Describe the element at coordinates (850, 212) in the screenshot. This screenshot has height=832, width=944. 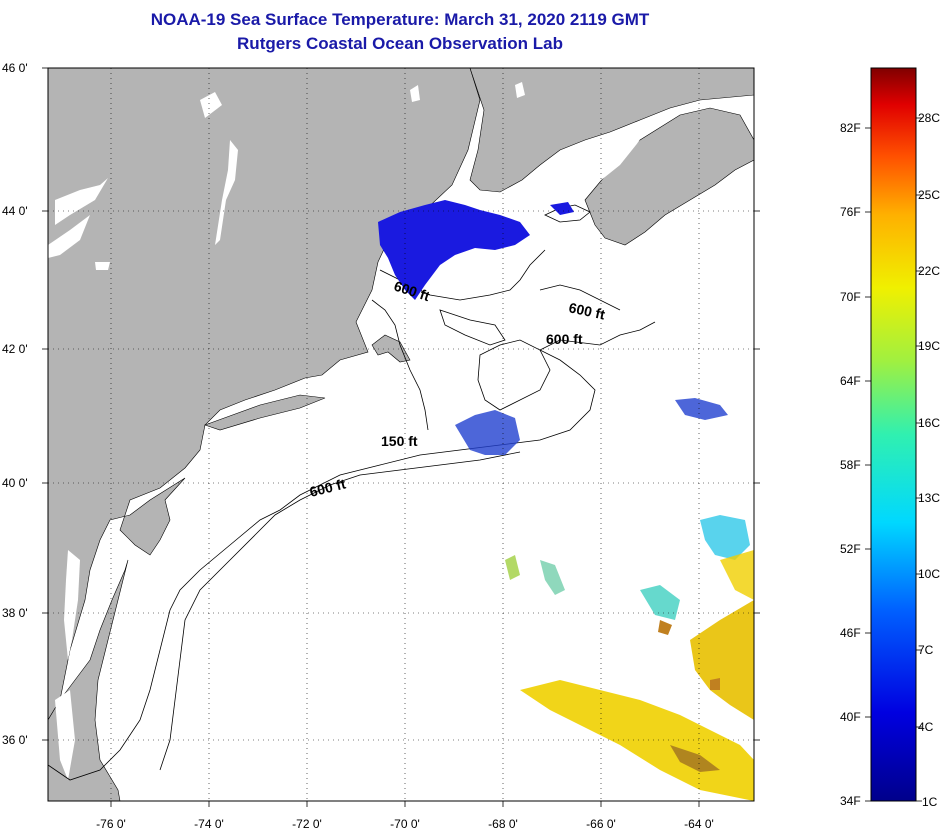
I see `colorbar-f-76: 76F` at that location.